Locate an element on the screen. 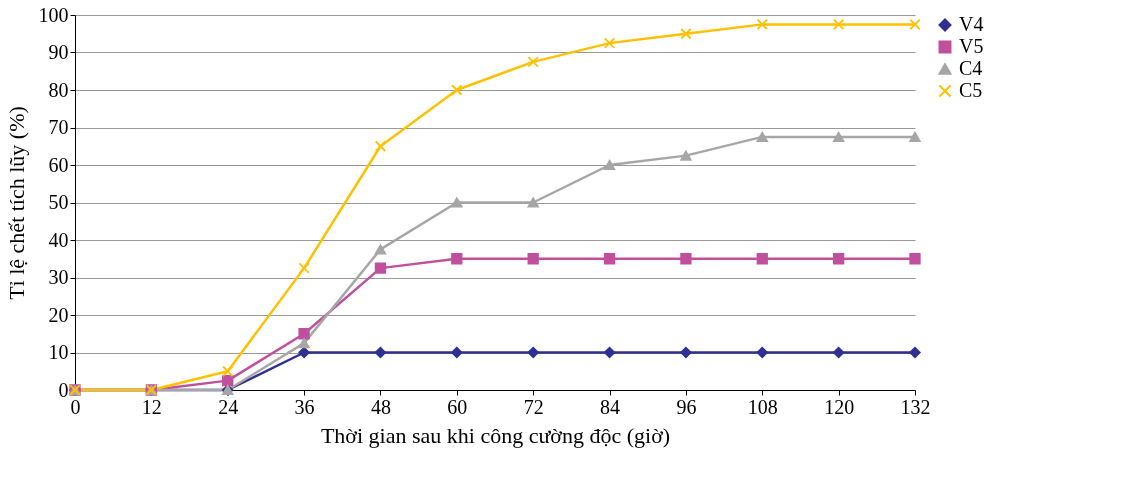  y-tick-label: 40 is located at coordinates (58, 239).